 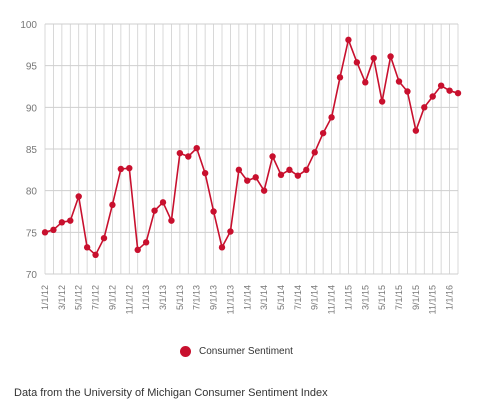 What do you see at coordinates (246, 351) in the screenshot?
I see `legend-label: Consumer Sentiment` at bounding box center [246, 351].